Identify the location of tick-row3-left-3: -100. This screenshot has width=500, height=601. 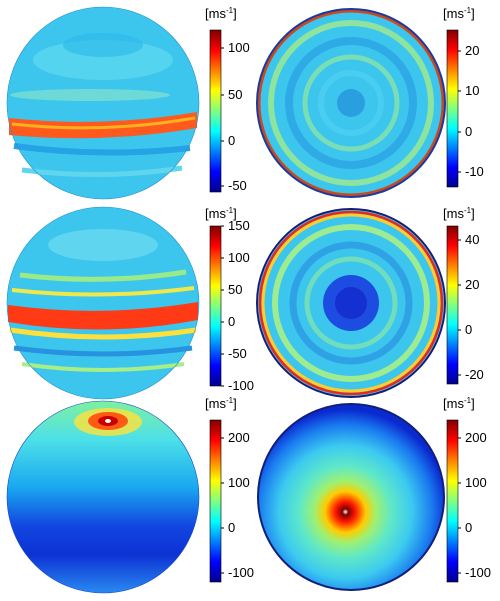
(237, 572).